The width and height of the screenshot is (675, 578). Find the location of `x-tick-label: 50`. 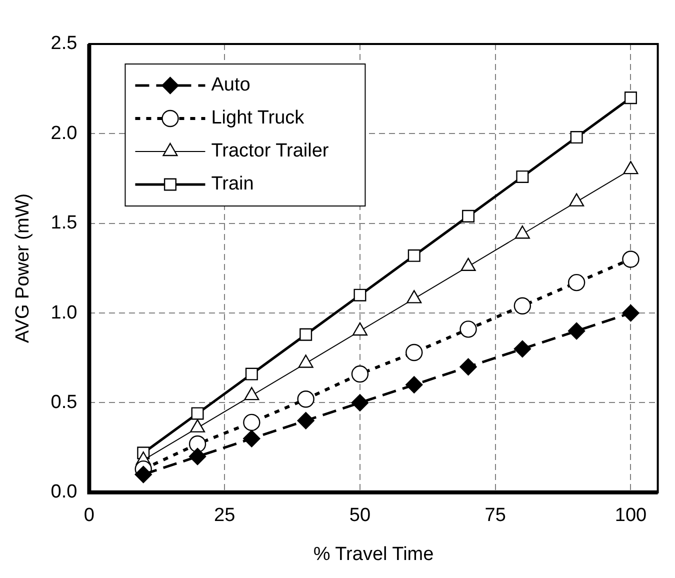

x-tick-label: 50 is located at coordinates (360, 515).